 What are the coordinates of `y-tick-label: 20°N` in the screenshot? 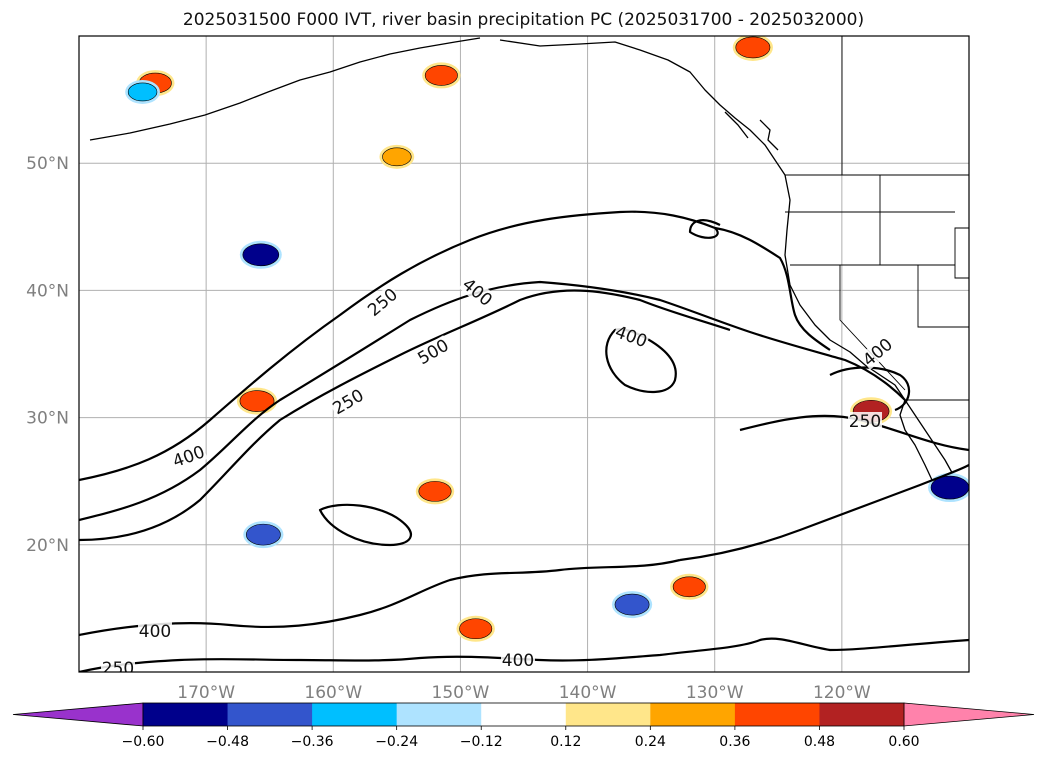 It's located at (47, 546).